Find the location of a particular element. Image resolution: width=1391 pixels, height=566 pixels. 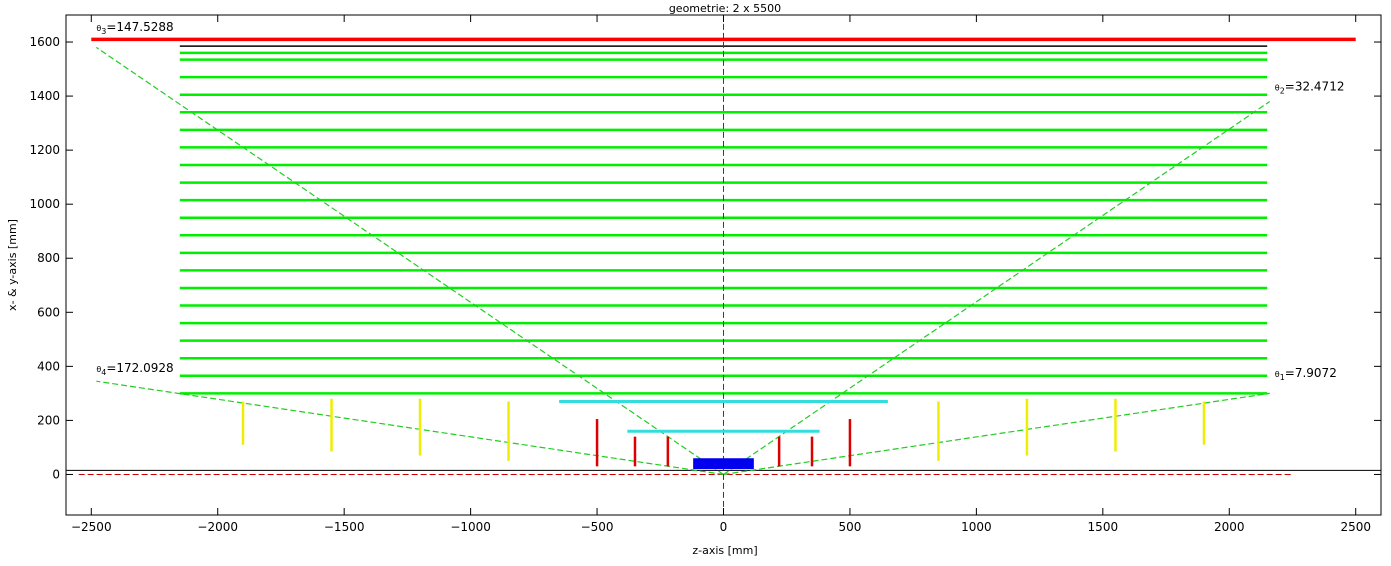

annotation-subscript: 4 is located at coordinates (103, 372).